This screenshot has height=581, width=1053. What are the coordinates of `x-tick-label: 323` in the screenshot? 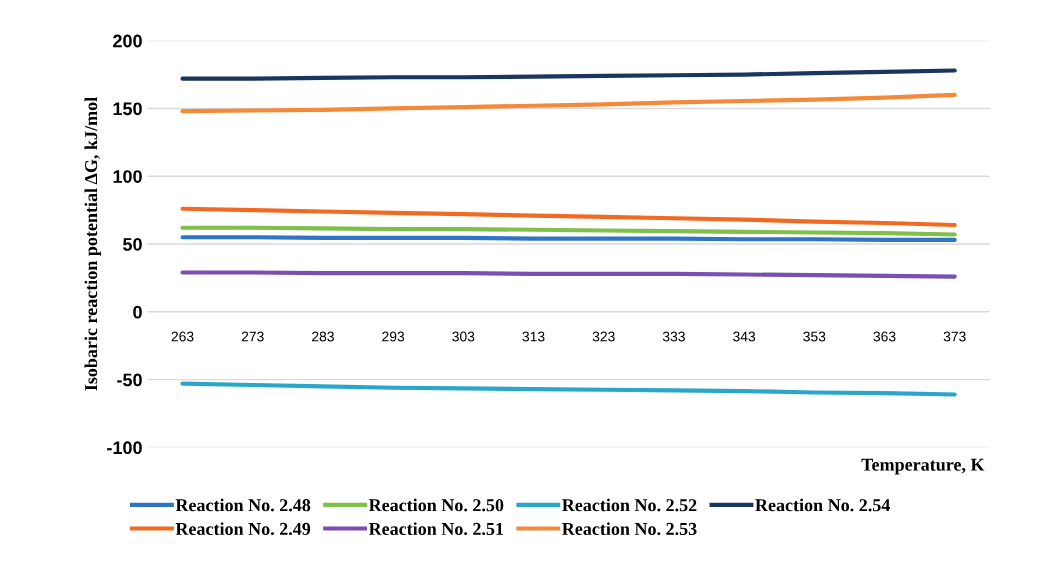 It's located at (603, 336).